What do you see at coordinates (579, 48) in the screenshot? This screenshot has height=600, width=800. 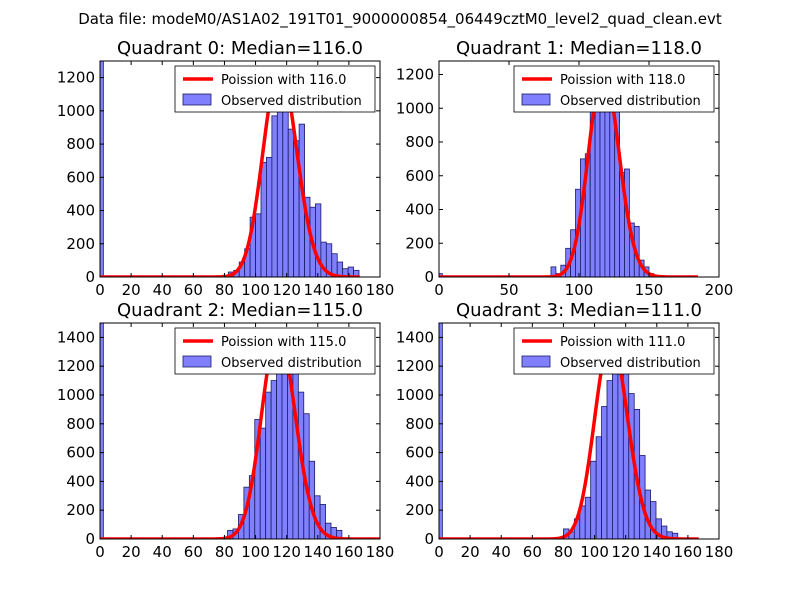 I see `quadrant-1-title: Quadrant 1: Median=118.0` at bounding box center [579, 48].